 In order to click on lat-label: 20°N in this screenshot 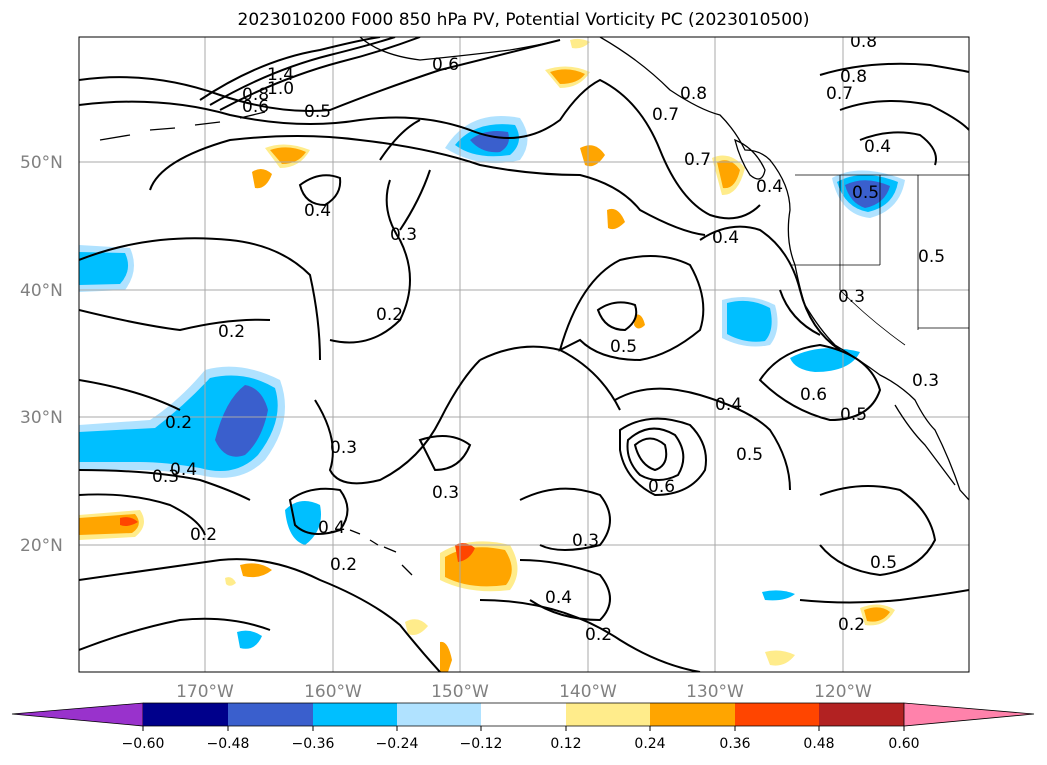, I will do `click(41, 546)`.